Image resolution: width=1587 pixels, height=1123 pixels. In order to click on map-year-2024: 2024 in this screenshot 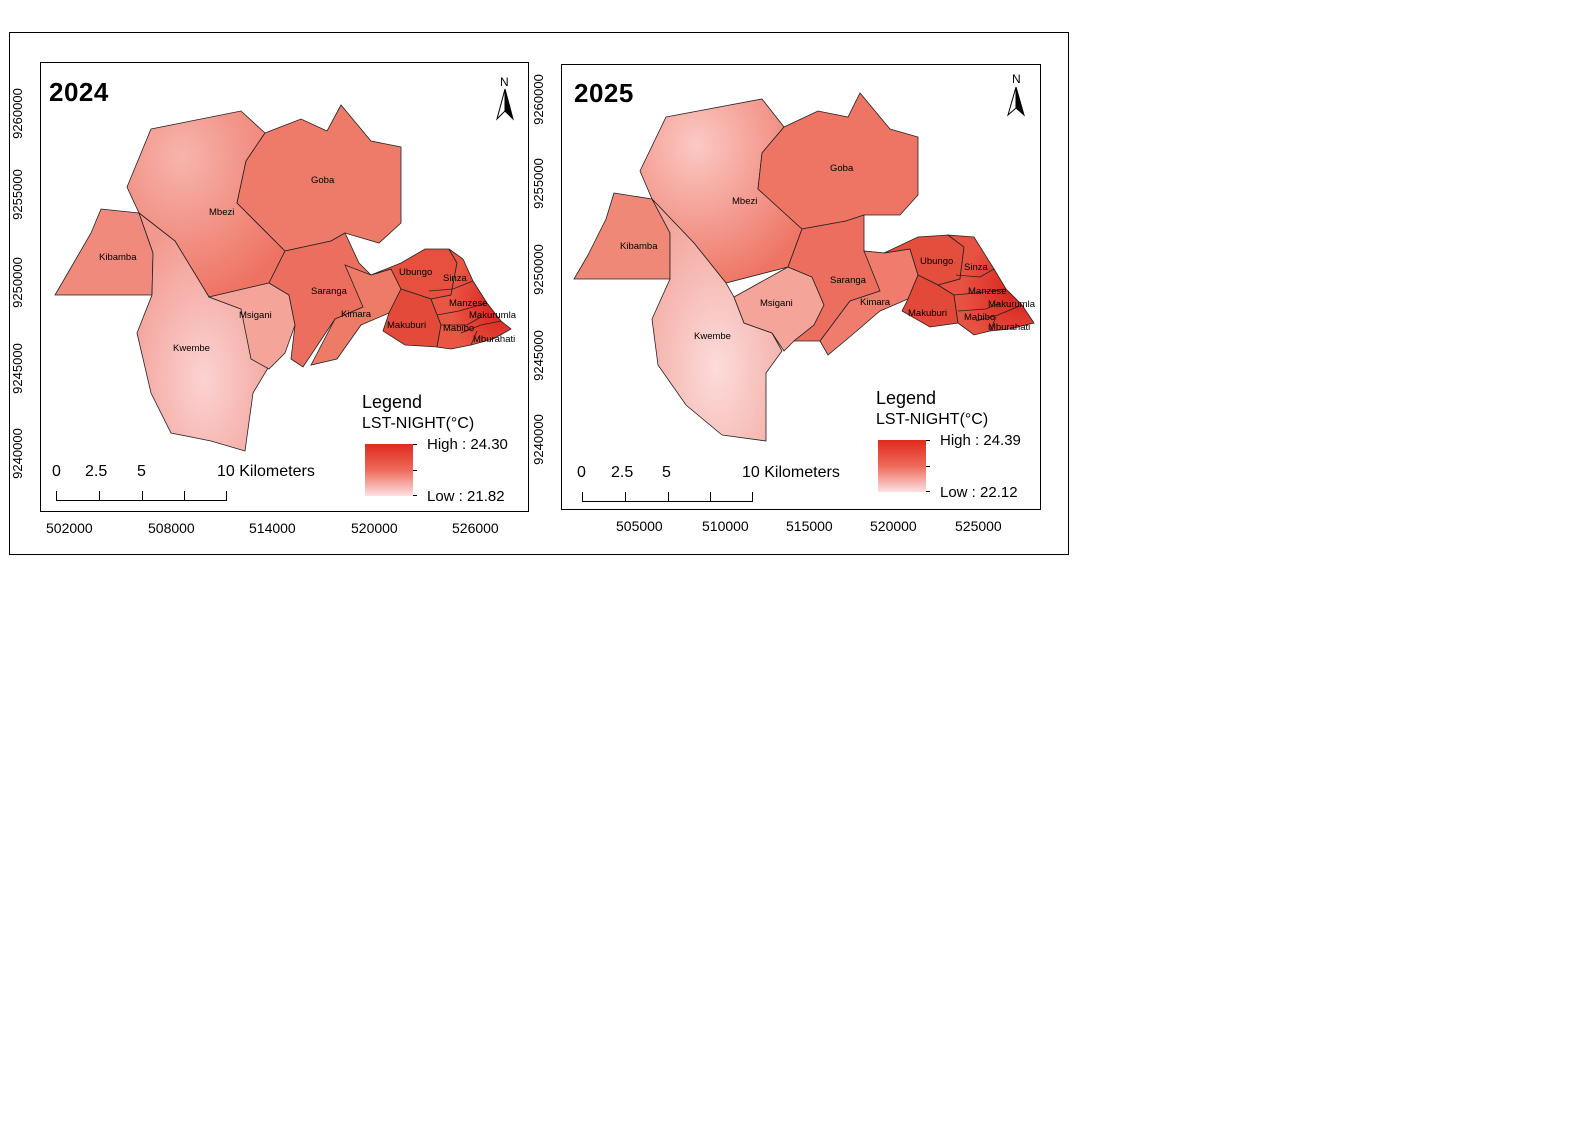, I will do `click(79, 92)`.